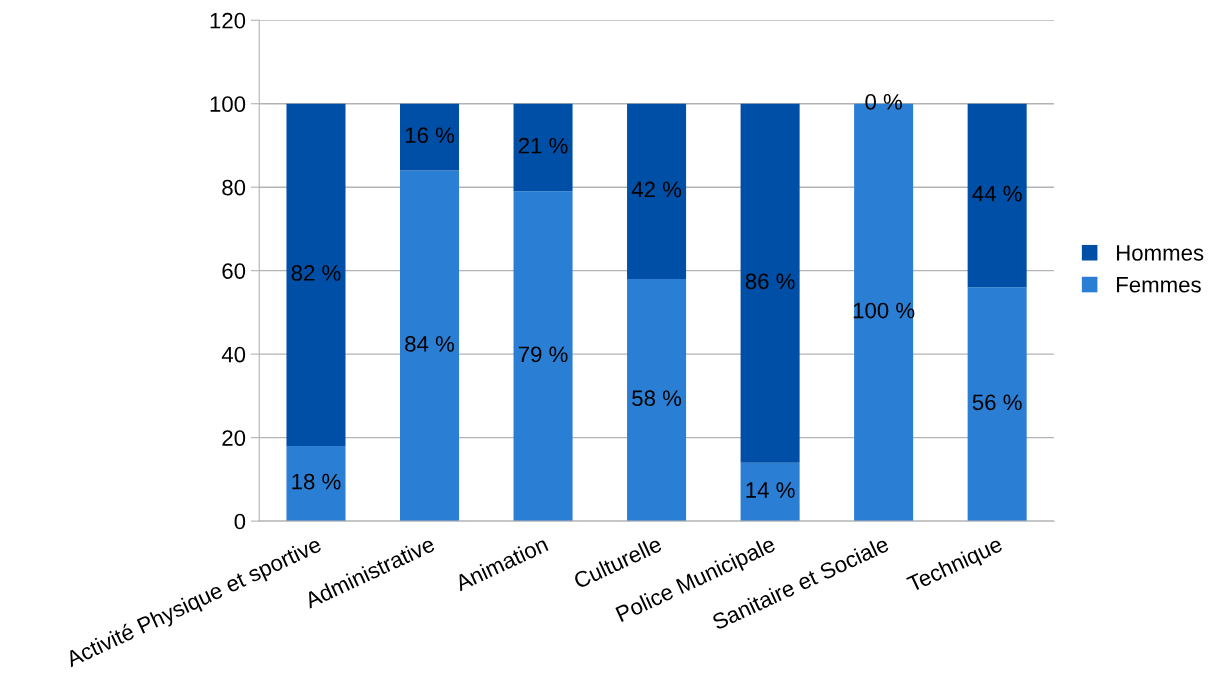  I want to click on y-tick-label: 60, so click(234, 271).